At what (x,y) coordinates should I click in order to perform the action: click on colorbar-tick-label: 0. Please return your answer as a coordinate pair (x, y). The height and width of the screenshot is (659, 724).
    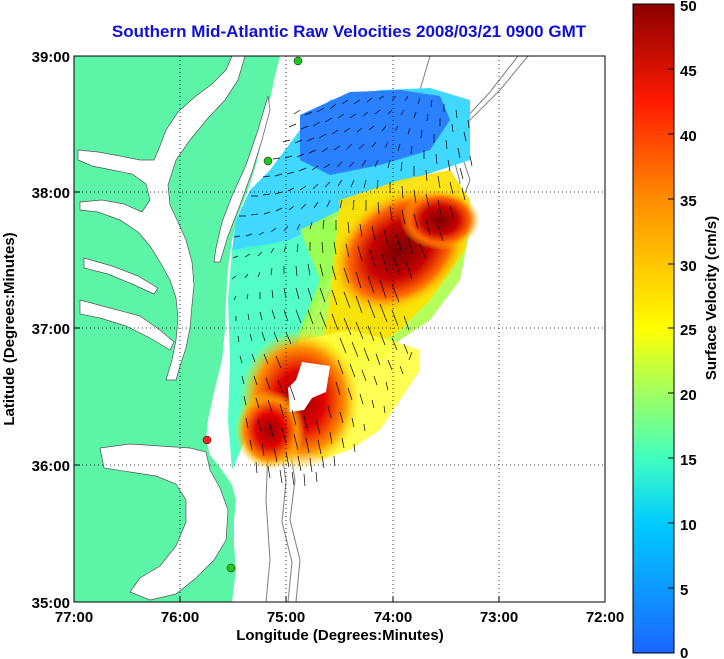
    Looking at the image, I should click on (684, 652).